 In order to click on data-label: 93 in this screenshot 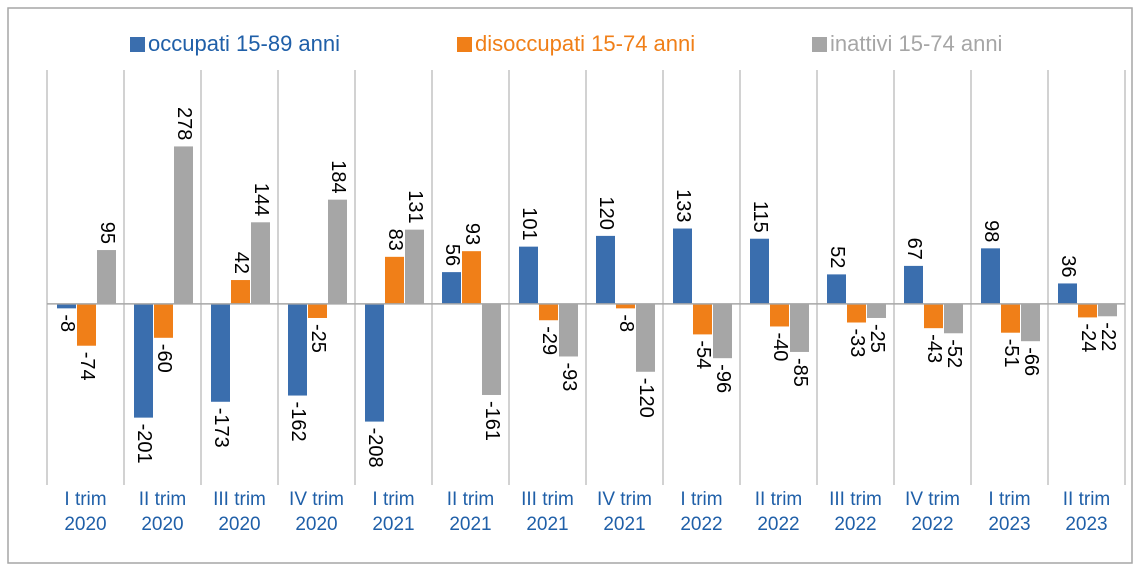, I will do `click(472, 234)`.